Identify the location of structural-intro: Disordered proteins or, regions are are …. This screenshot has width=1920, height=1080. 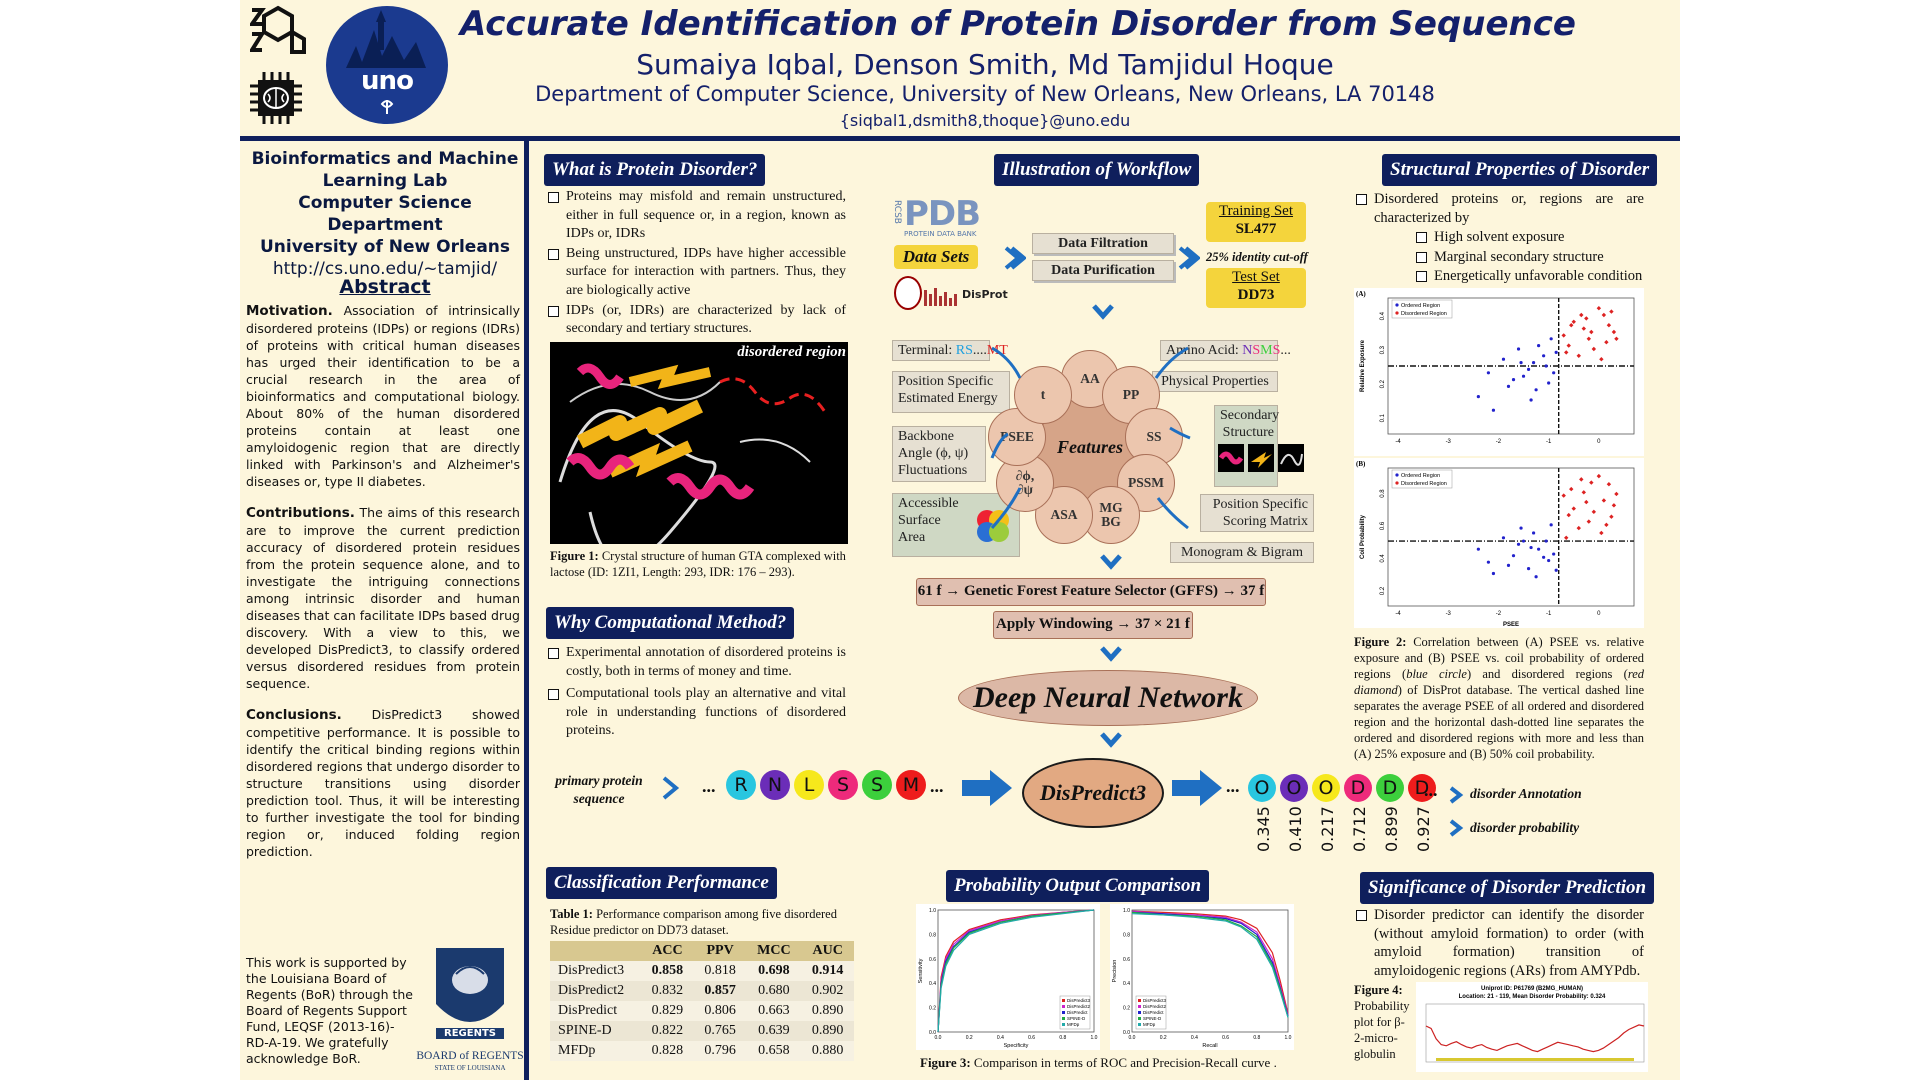
(1499, 238).